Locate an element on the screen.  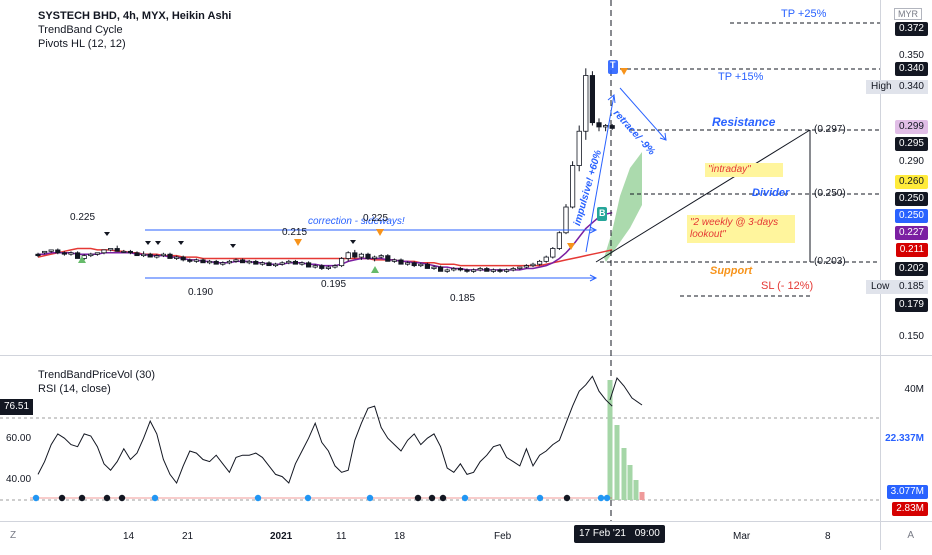
impulsive-arrow is located at coordinates (600, 173).